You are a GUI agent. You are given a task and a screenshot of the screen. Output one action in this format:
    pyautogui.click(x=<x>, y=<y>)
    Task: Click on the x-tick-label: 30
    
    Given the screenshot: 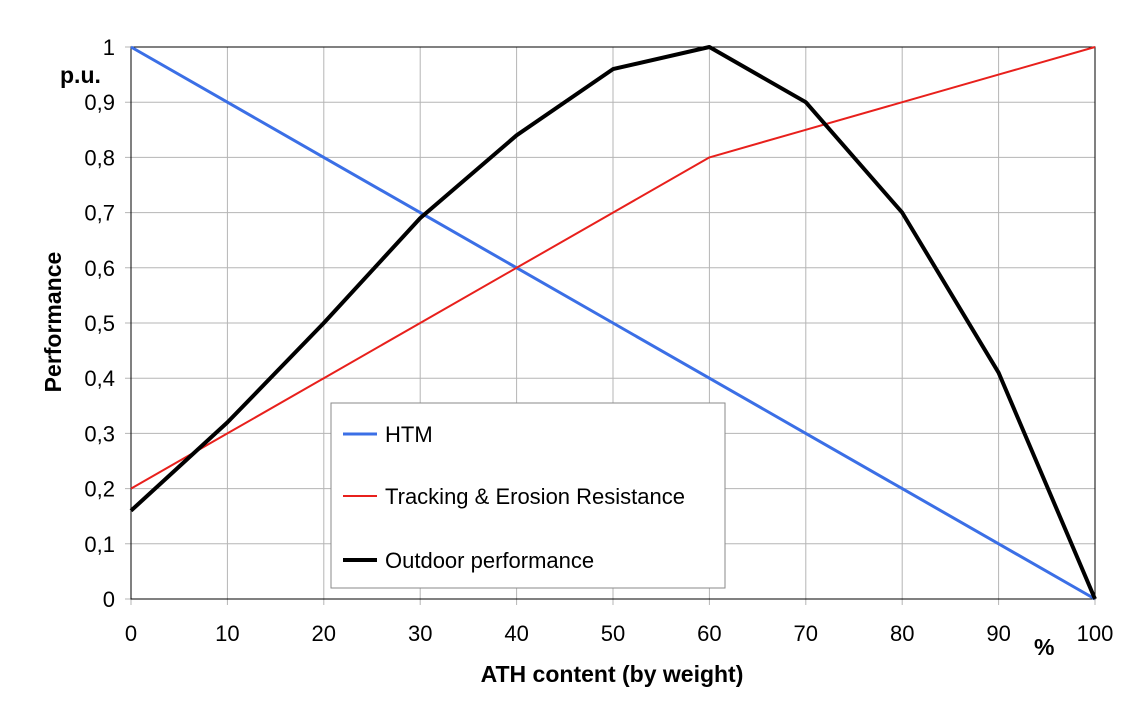 What is the action you would take?
    pyautogui.click(x=420, y=633)
    